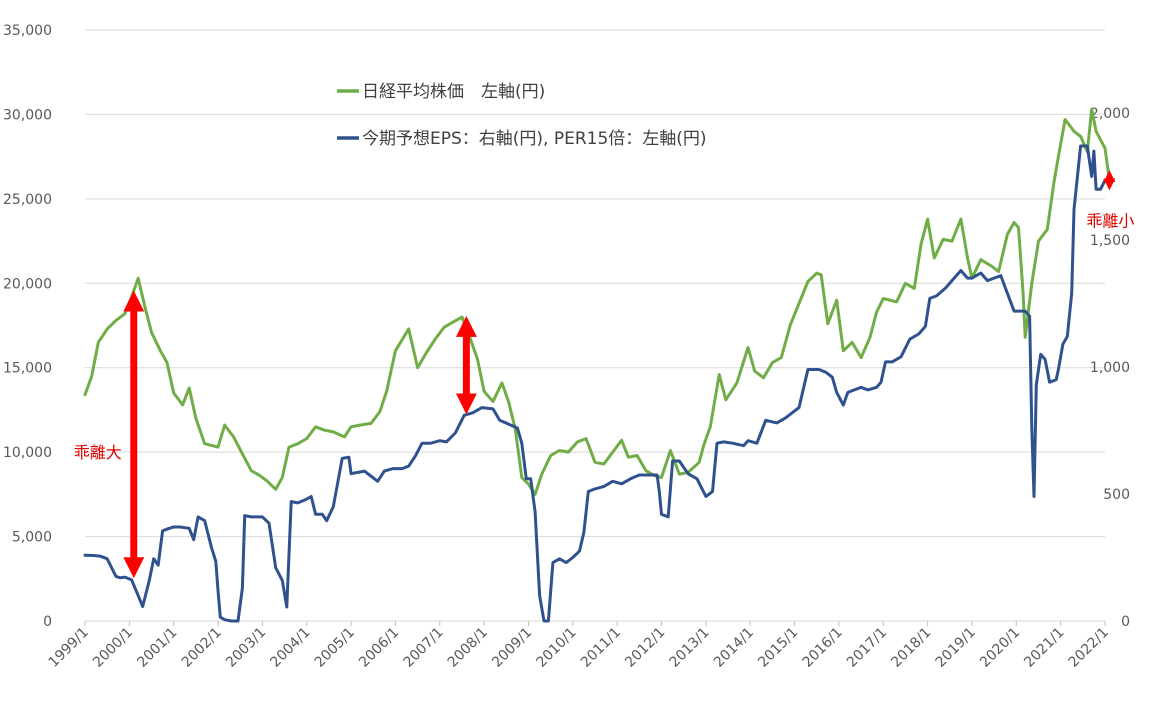  What do you see at coordinates (27, 200) in the screenshot?
I see `y-left-tick-label: 25,000` at bounding box center [27, 200].